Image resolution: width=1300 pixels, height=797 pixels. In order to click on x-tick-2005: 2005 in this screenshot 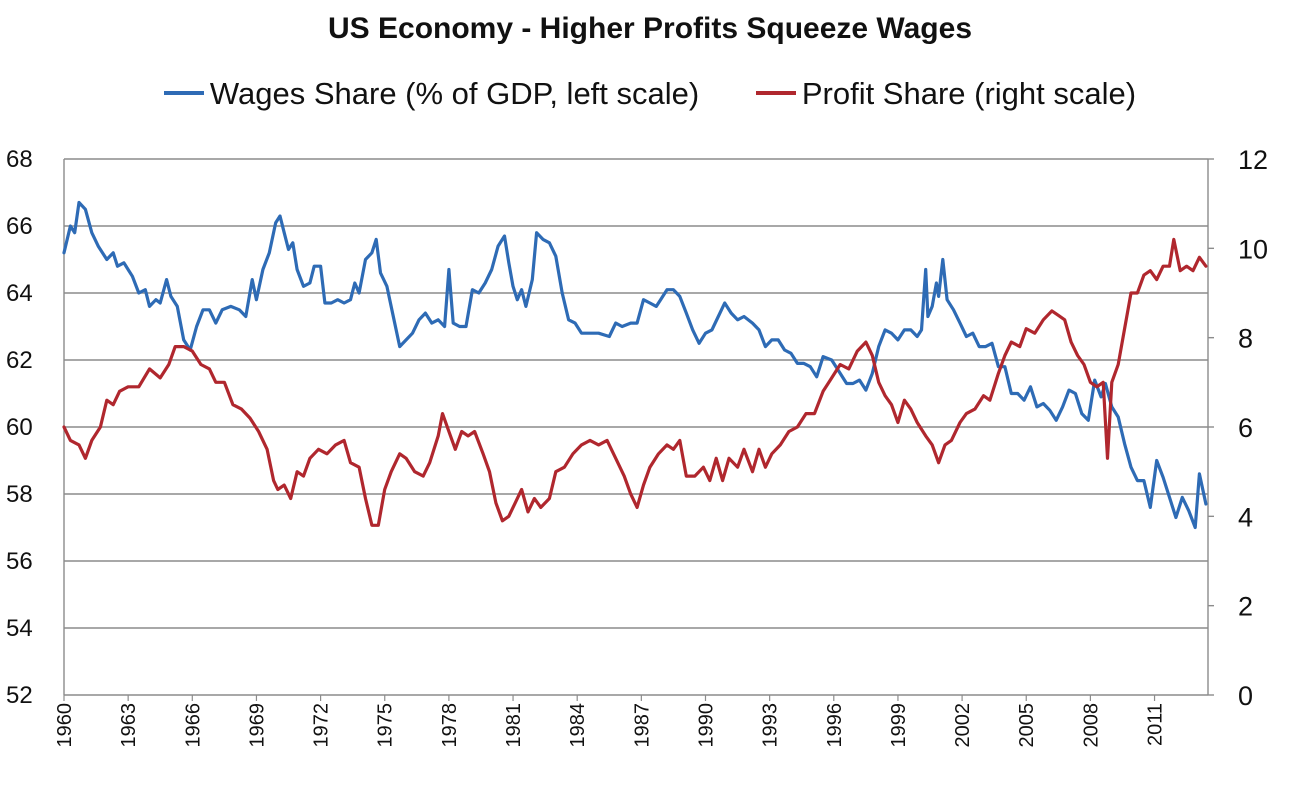, I will do `click(1027, 725)`.